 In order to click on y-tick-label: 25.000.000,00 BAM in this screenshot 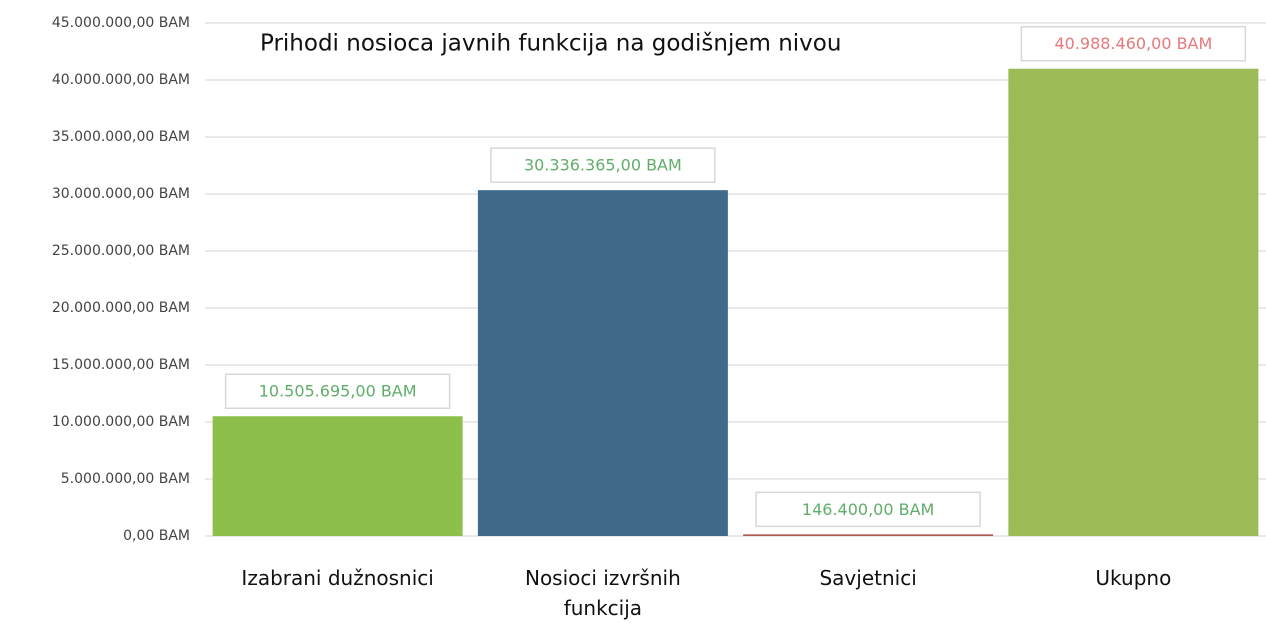, I will do `click(121, 251)`.